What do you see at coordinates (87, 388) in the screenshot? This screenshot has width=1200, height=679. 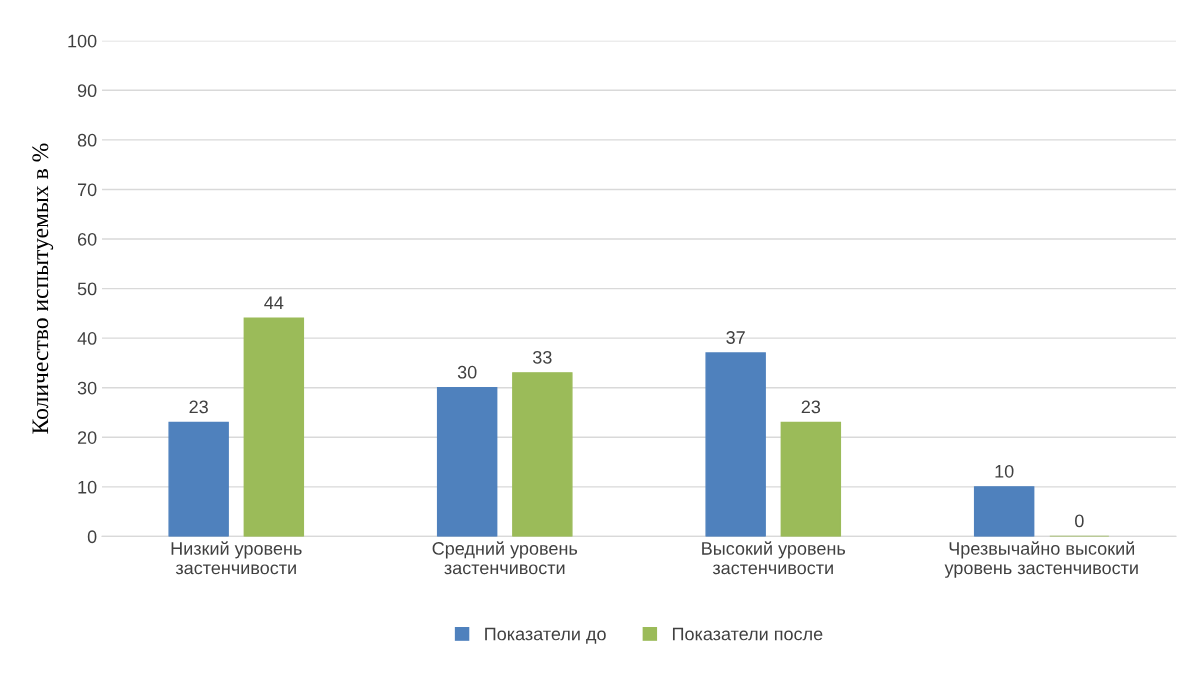 I see `y-tick-label: 30` at bounding box center [87, 388].